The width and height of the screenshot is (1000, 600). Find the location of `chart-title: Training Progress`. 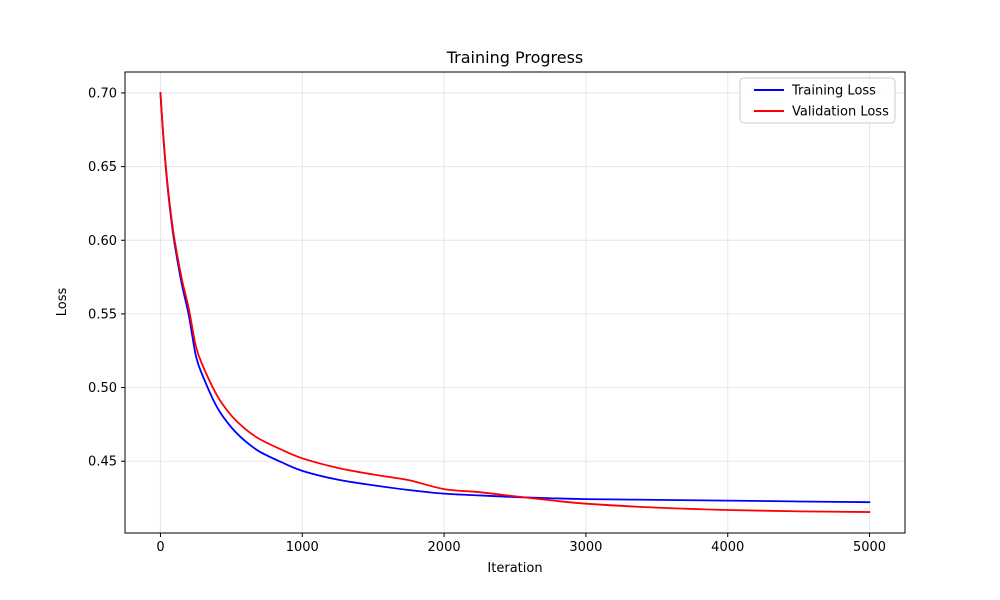

chart-title: Training Progress is located at coordinates (515, 57).